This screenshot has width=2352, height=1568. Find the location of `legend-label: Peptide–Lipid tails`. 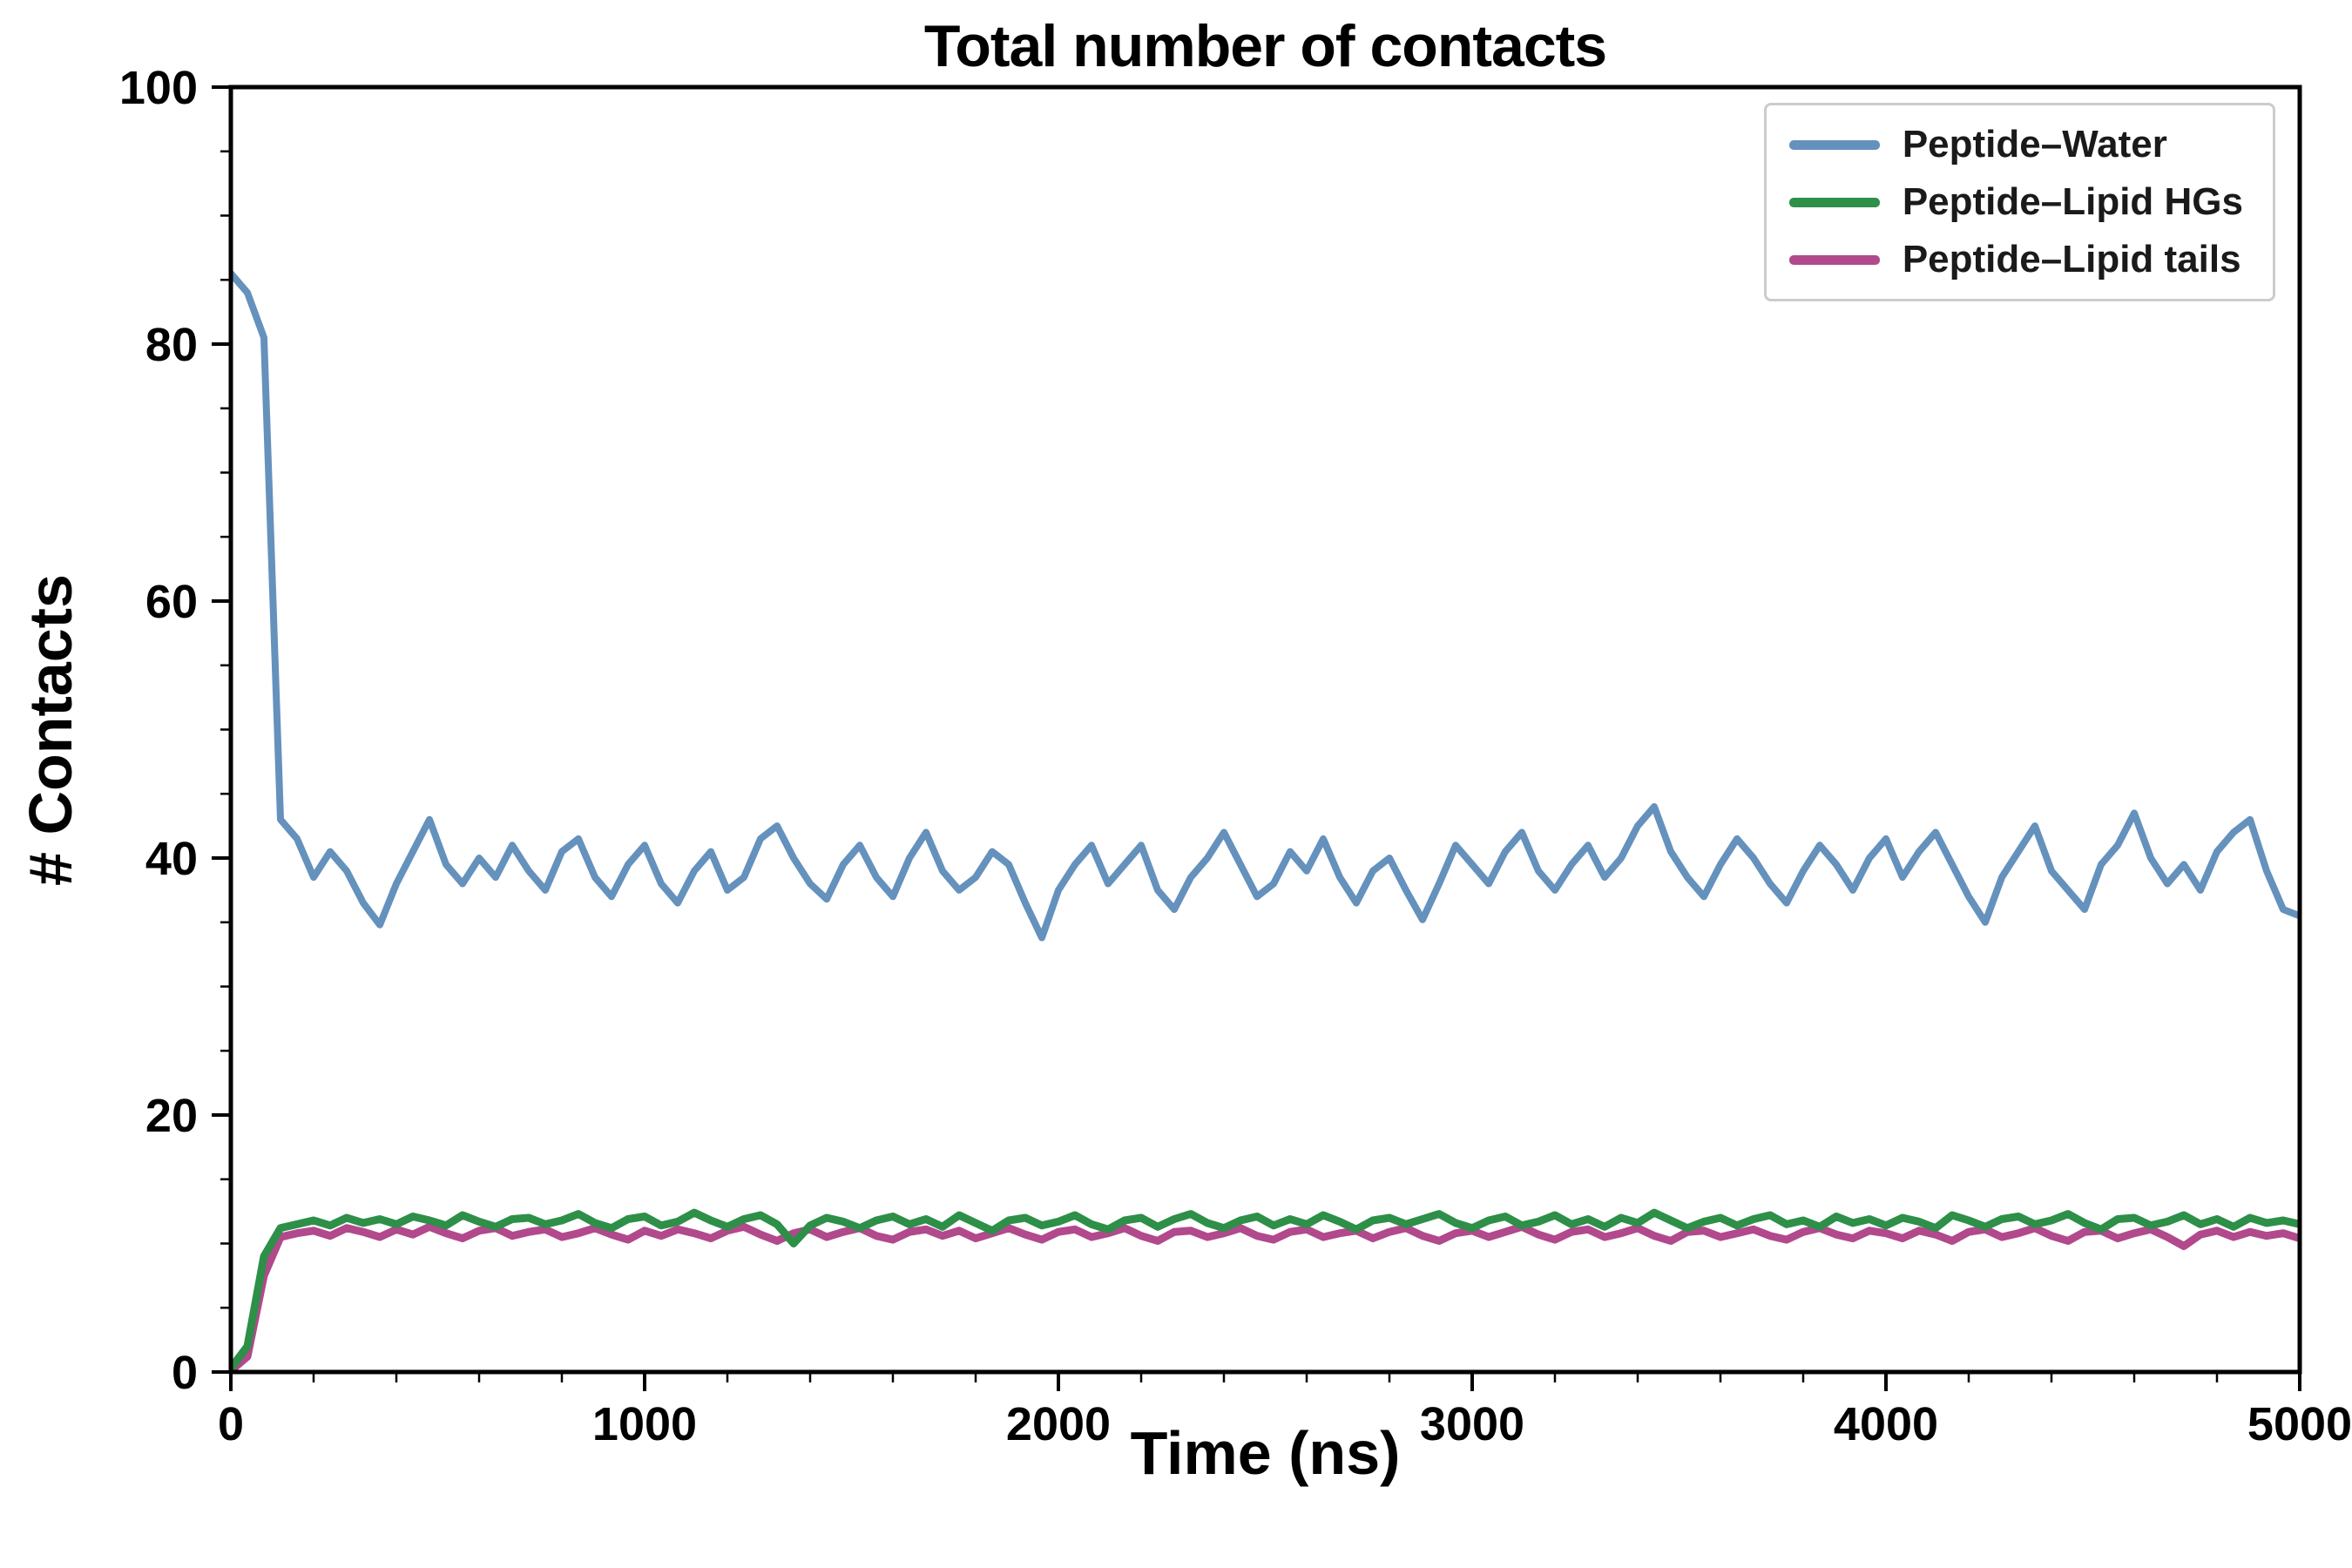

legend-label: Peptide–Lipid tails is located at coordinates (2072, 259).